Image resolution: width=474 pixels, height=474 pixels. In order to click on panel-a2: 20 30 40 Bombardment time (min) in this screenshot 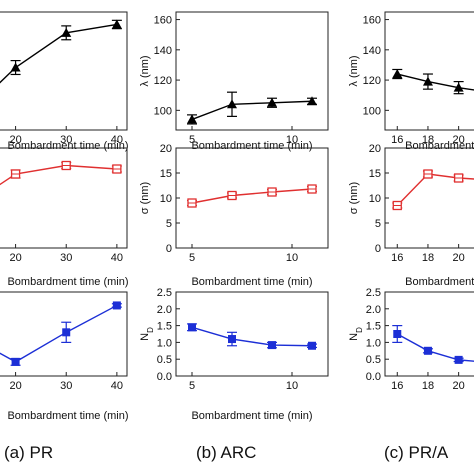, I will do `click(64, 217)`.